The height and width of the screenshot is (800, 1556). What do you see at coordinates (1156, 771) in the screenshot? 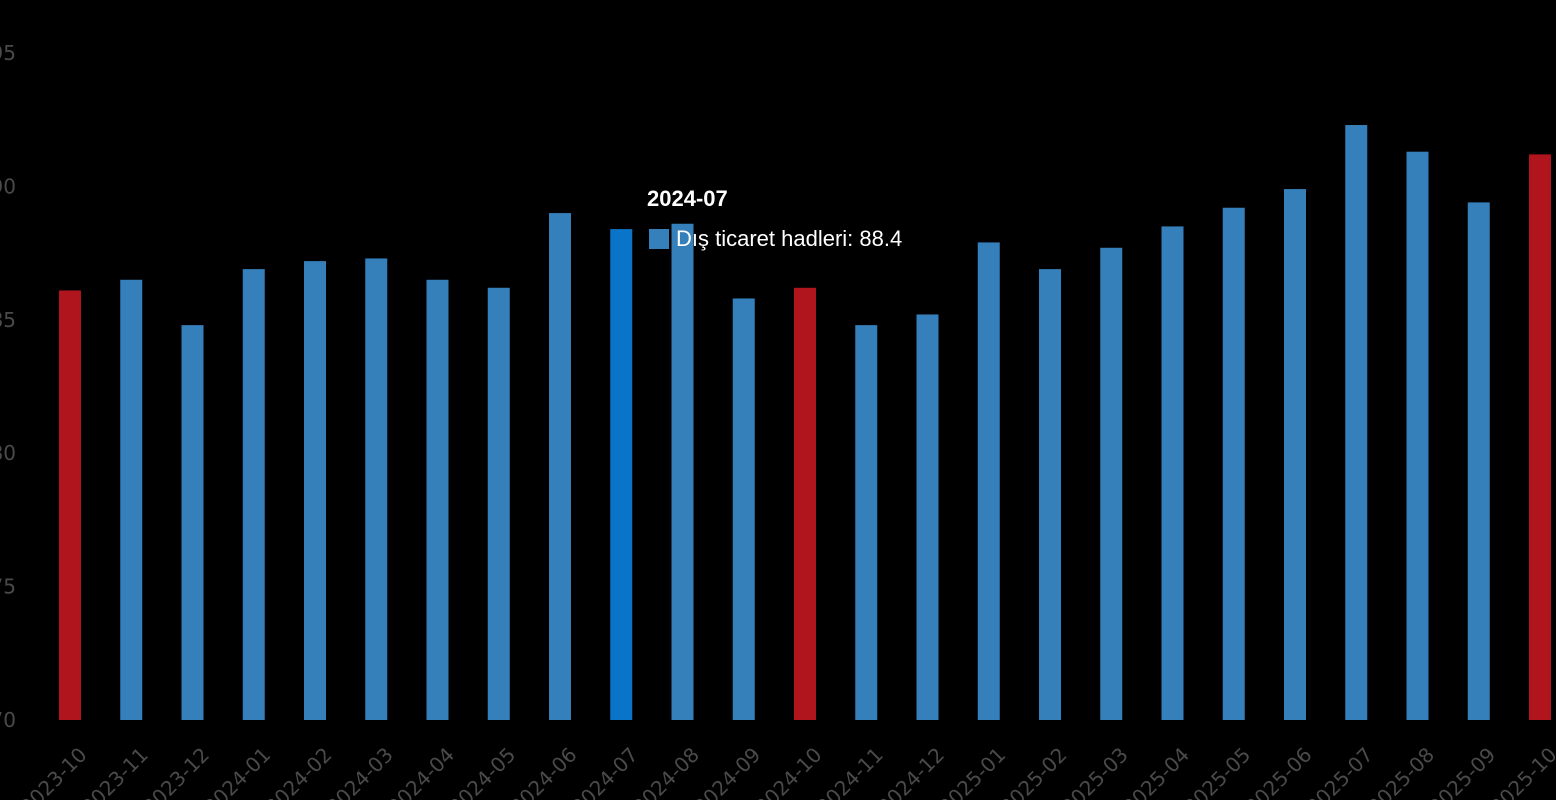
I see `x-tick-label: 2025-04` at bounding box center [1156, 771].